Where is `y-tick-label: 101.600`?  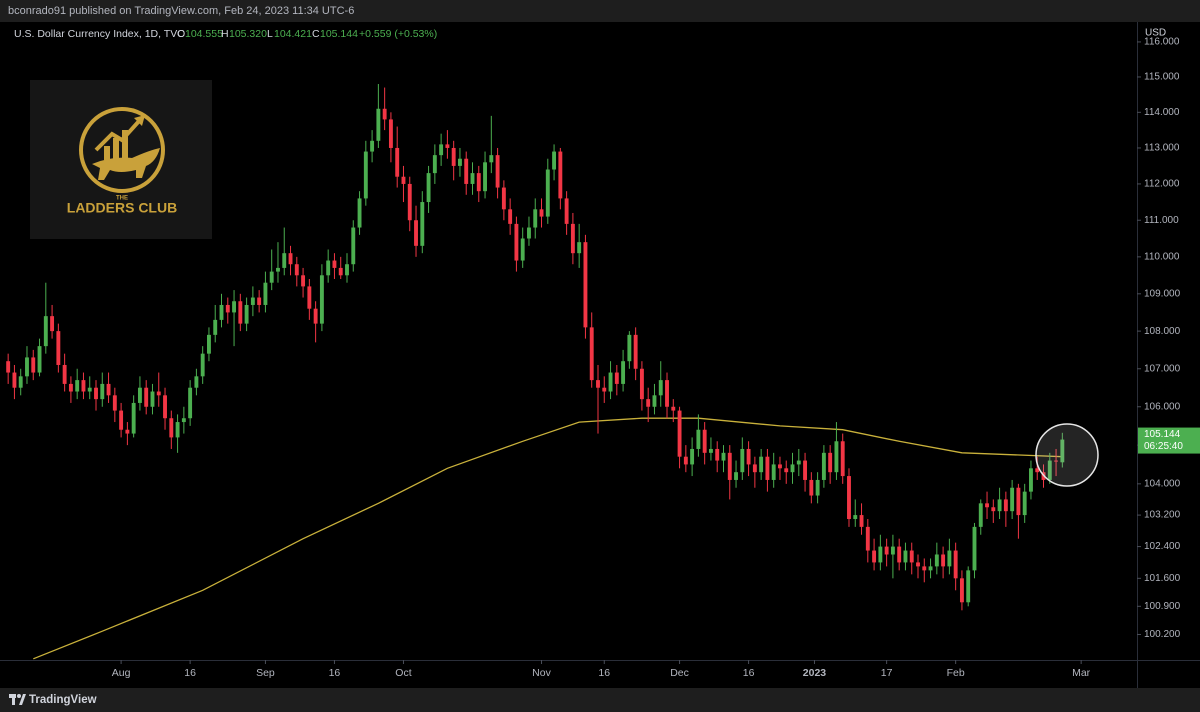
y-tick-label: 101.600 is located at coordinates (1162, 578).